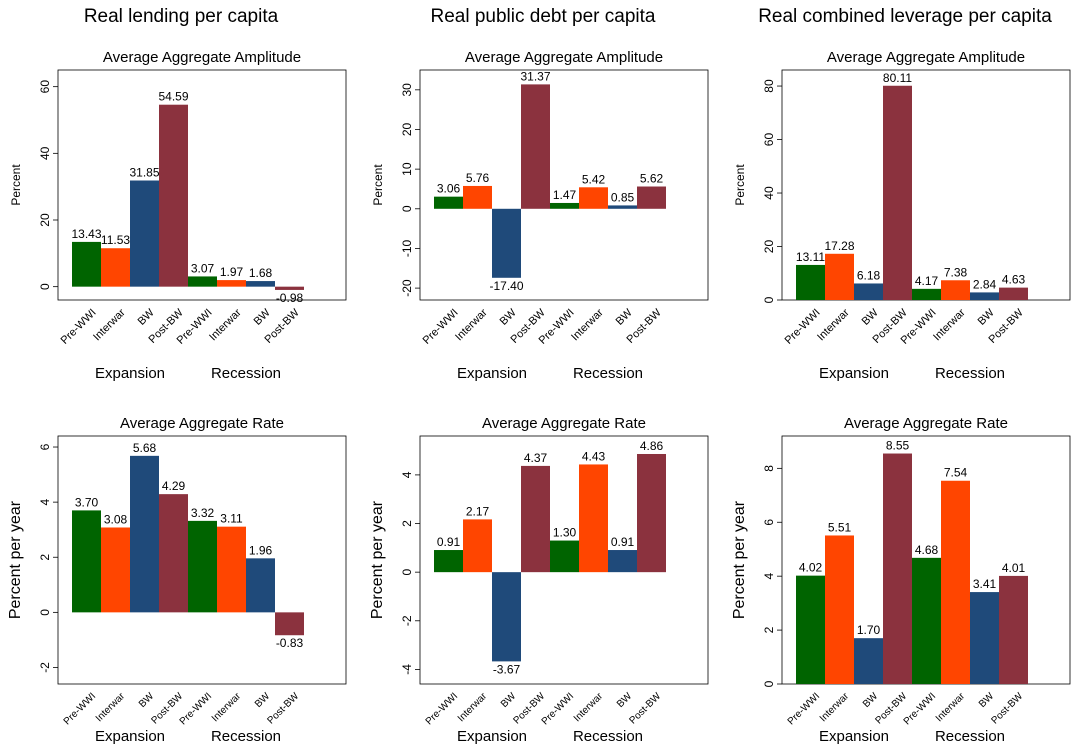 This screenshot has height=752, width=1088. Describe the element at coordinates (261, 550) in the screenshot. I see `data-label: 1.96` at that location.